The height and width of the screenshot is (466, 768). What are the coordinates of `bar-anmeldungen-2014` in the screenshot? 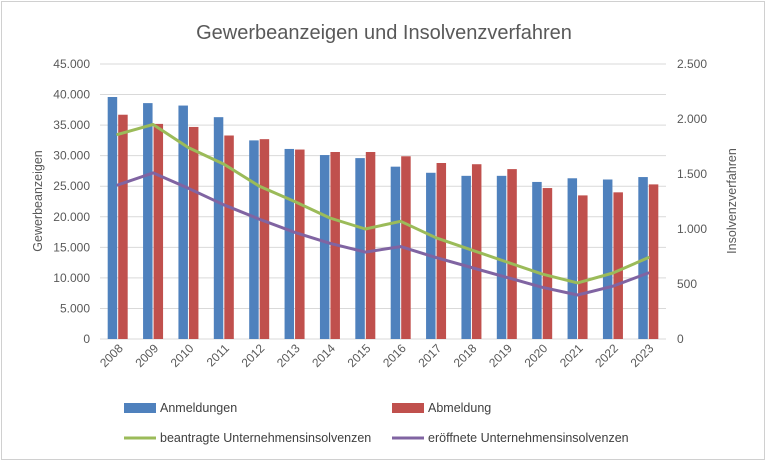 It's located at (324, 247).